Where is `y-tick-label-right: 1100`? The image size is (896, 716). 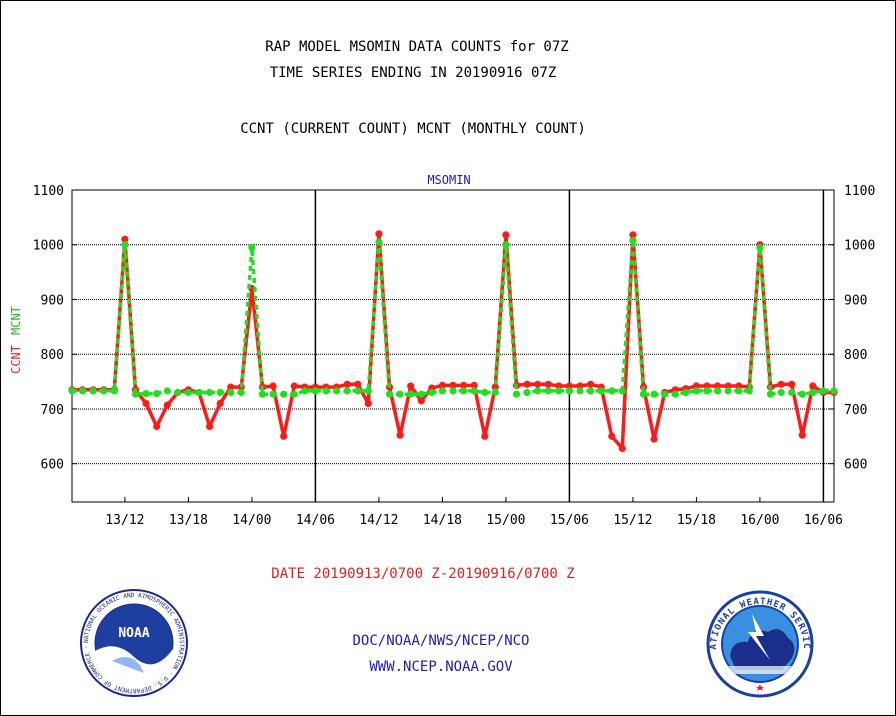 y-tick-label-right: 1100 is located at coordinates (859, 191).